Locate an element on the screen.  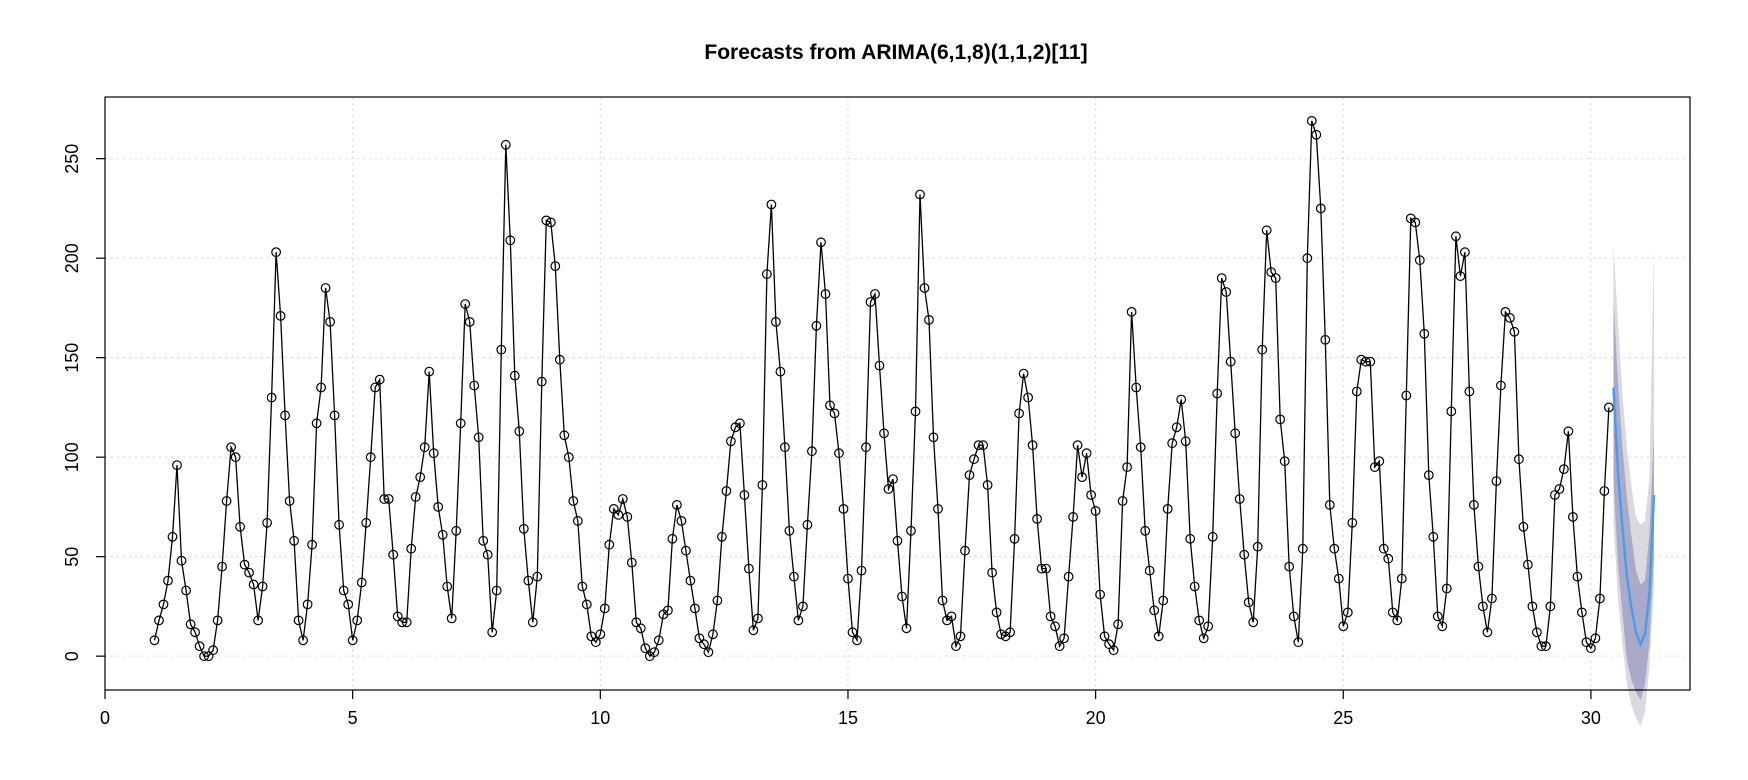
interval-80-band is located at coordinates (1633, 501).